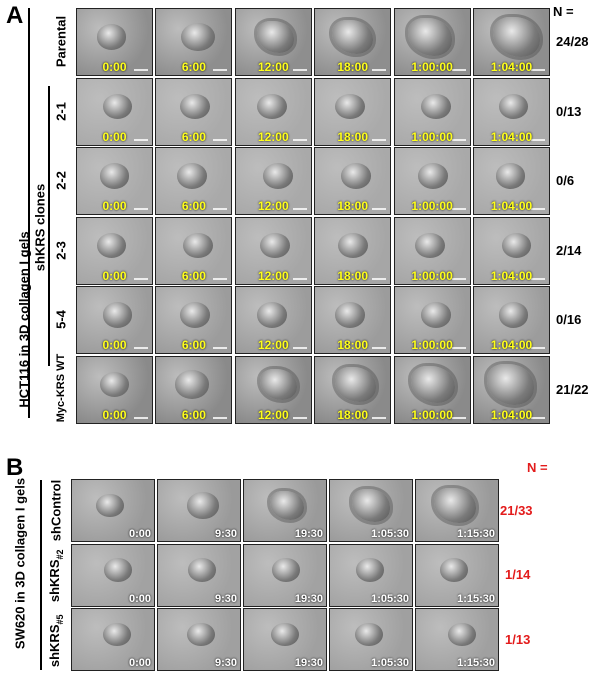 Image resolution: width=600 pixels, height=680 pixels. What do you see at coordinates (390, 598) in the screenshot?
I see `timestamp: 1:05:30` at bounding box center [390, 598].